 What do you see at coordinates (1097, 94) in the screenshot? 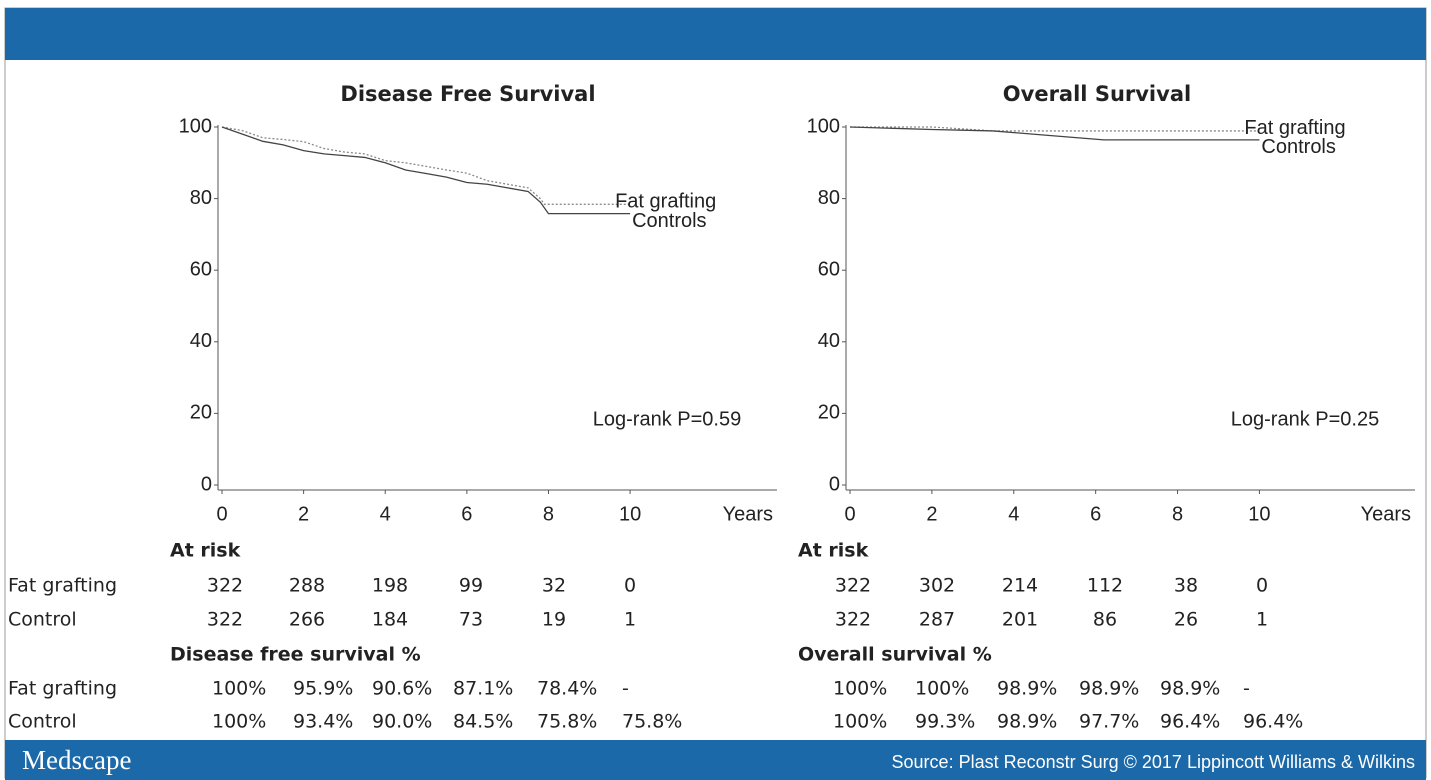
I see `chart-title: Overall Survival` at bounding box center [1097, 94].